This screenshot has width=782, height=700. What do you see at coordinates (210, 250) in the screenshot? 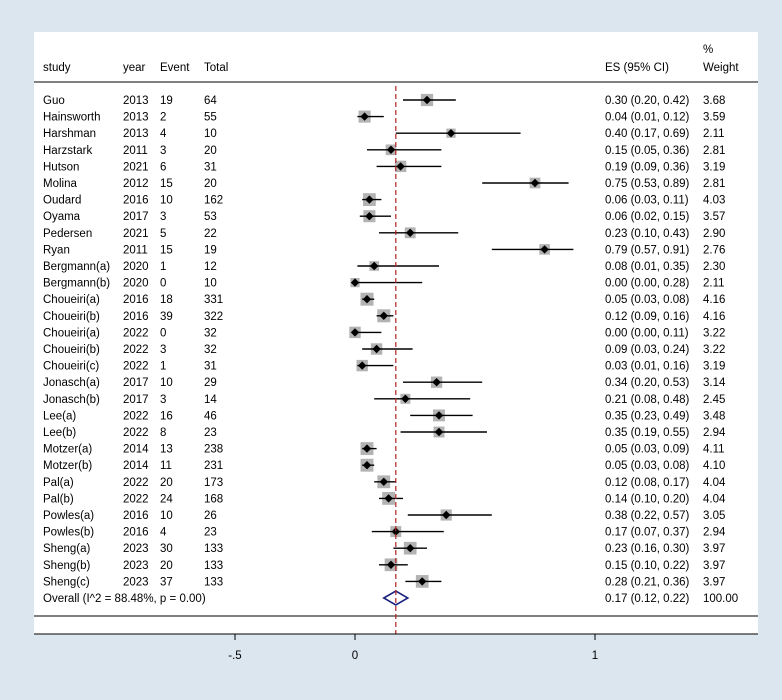
I see `study-total: 19` at bounding box center [210, 250].